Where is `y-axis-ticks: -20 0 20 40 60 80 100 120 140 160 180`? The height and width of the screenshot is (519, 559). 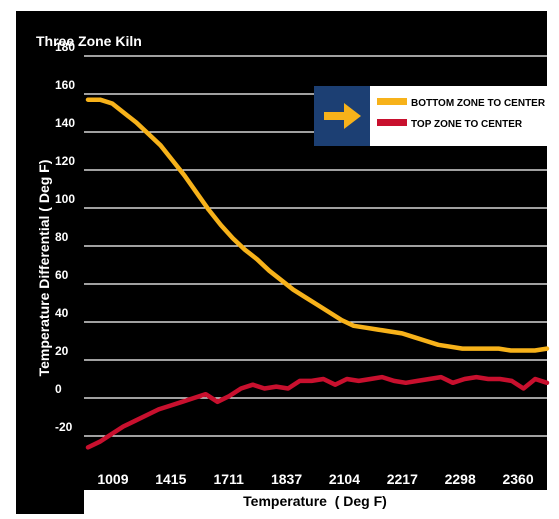
y-axis-ticks: -20 0 20 40 60 80 100 120 140 160 180 is located at coordinates (65, 237).